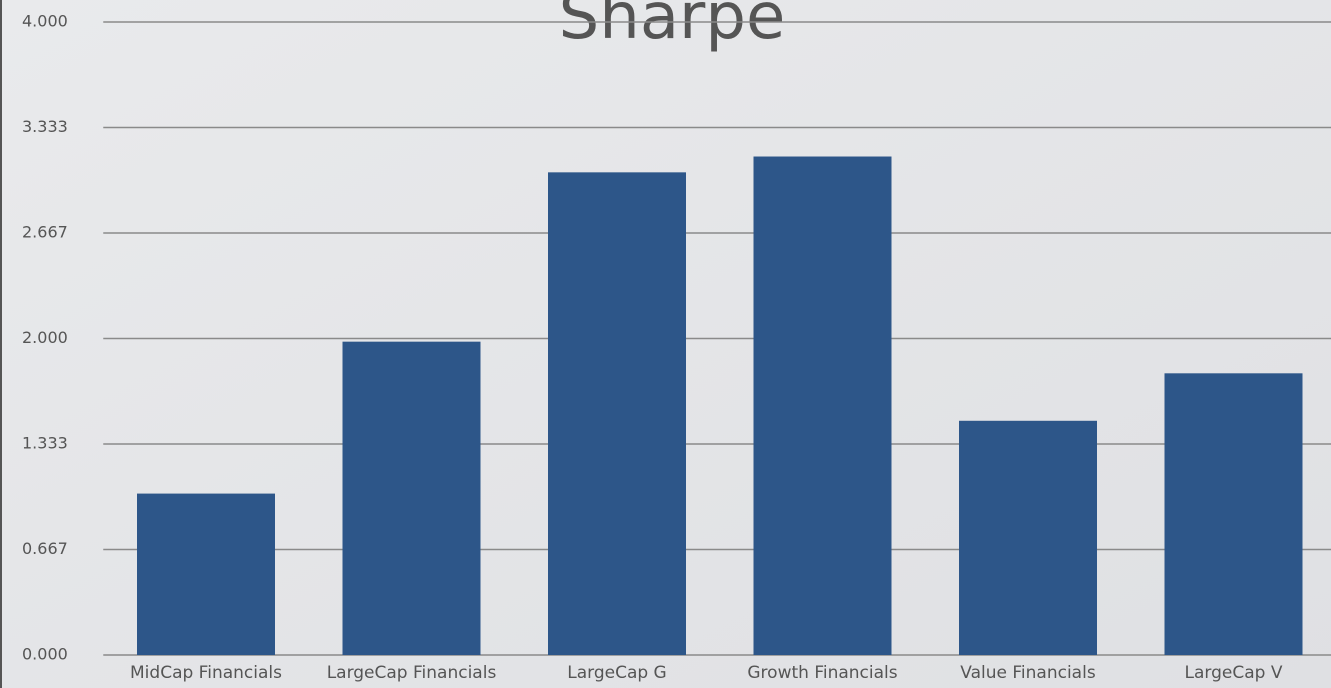 The width and height of the screenshot is (1331, 688). I want to click on y-tick-label: 2.667, so click(45, 231).